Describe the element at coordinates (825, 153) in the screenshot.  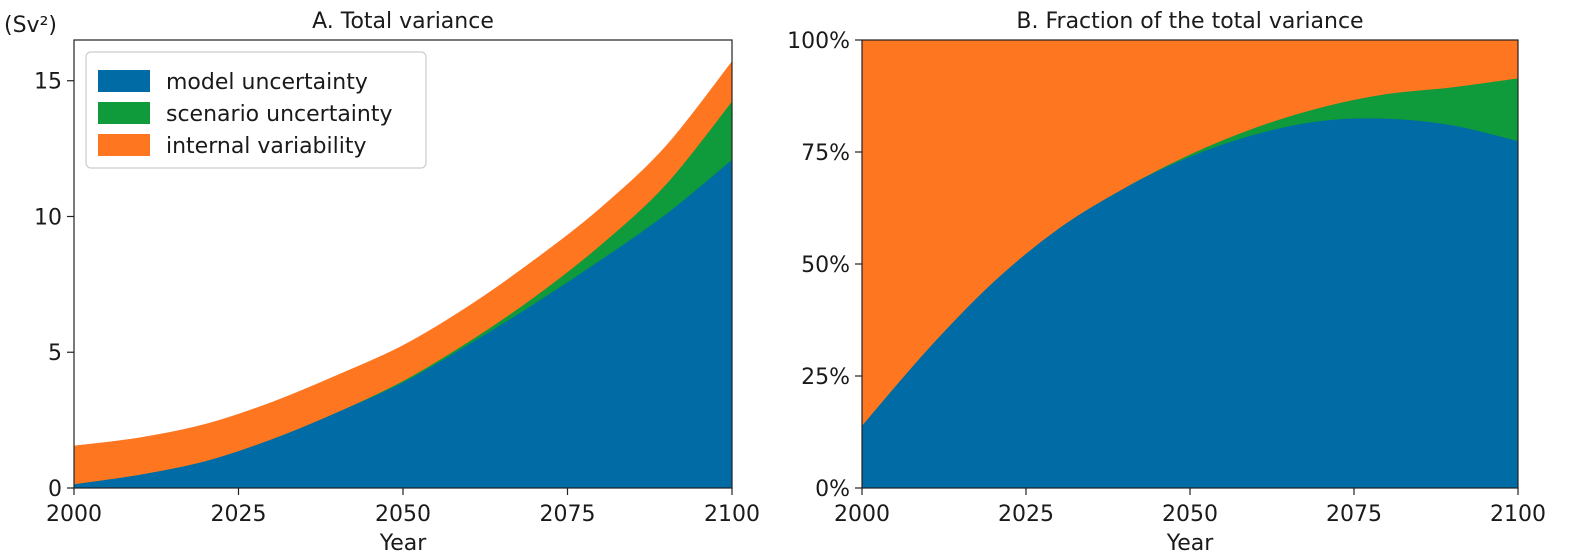
I see `ytick-label-b-75: 75%` at that location.